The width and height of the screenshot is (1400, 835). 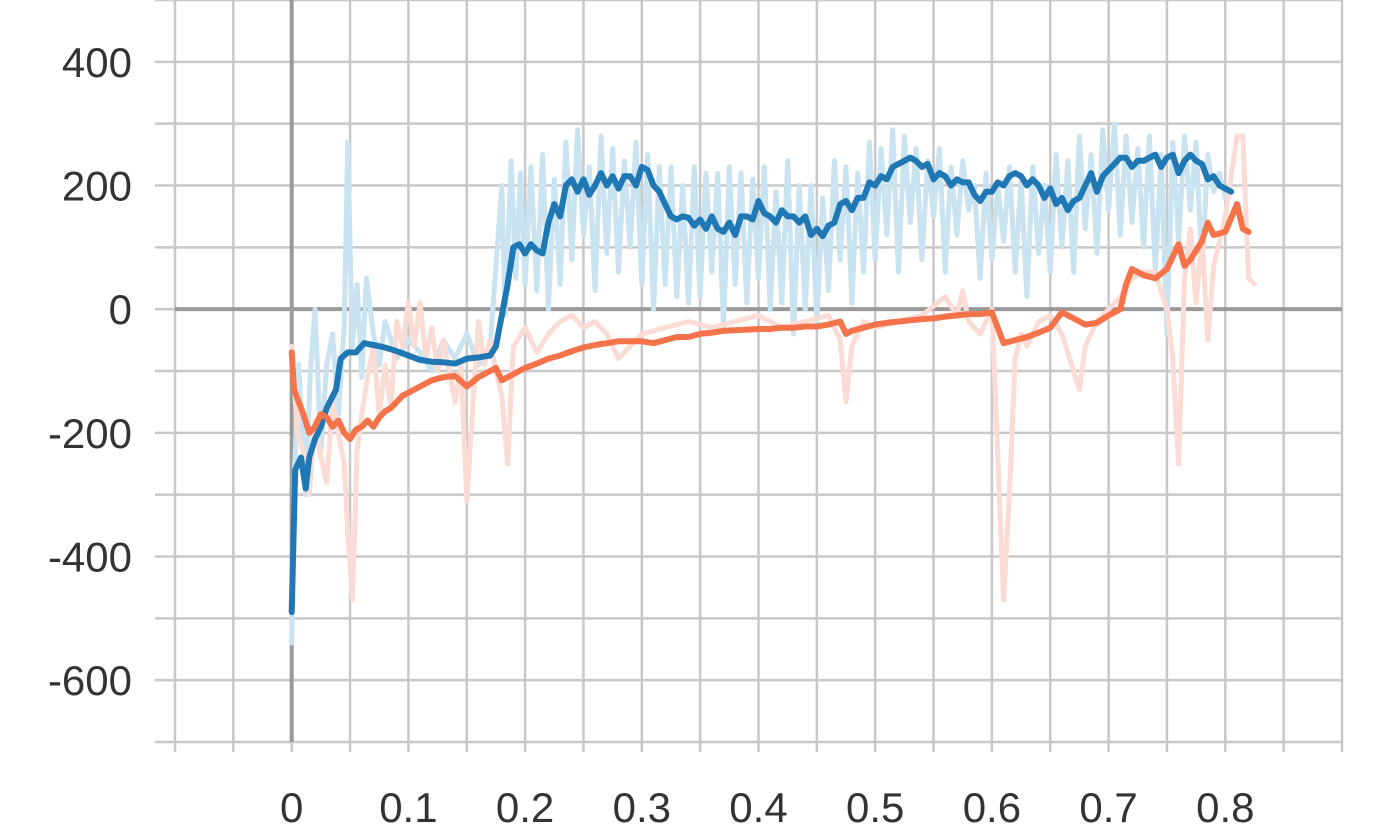 What do you see at coordinates (90, 557) in the screenshot?
I see `y-tick-label: -400` at bounding box center [90, 557].